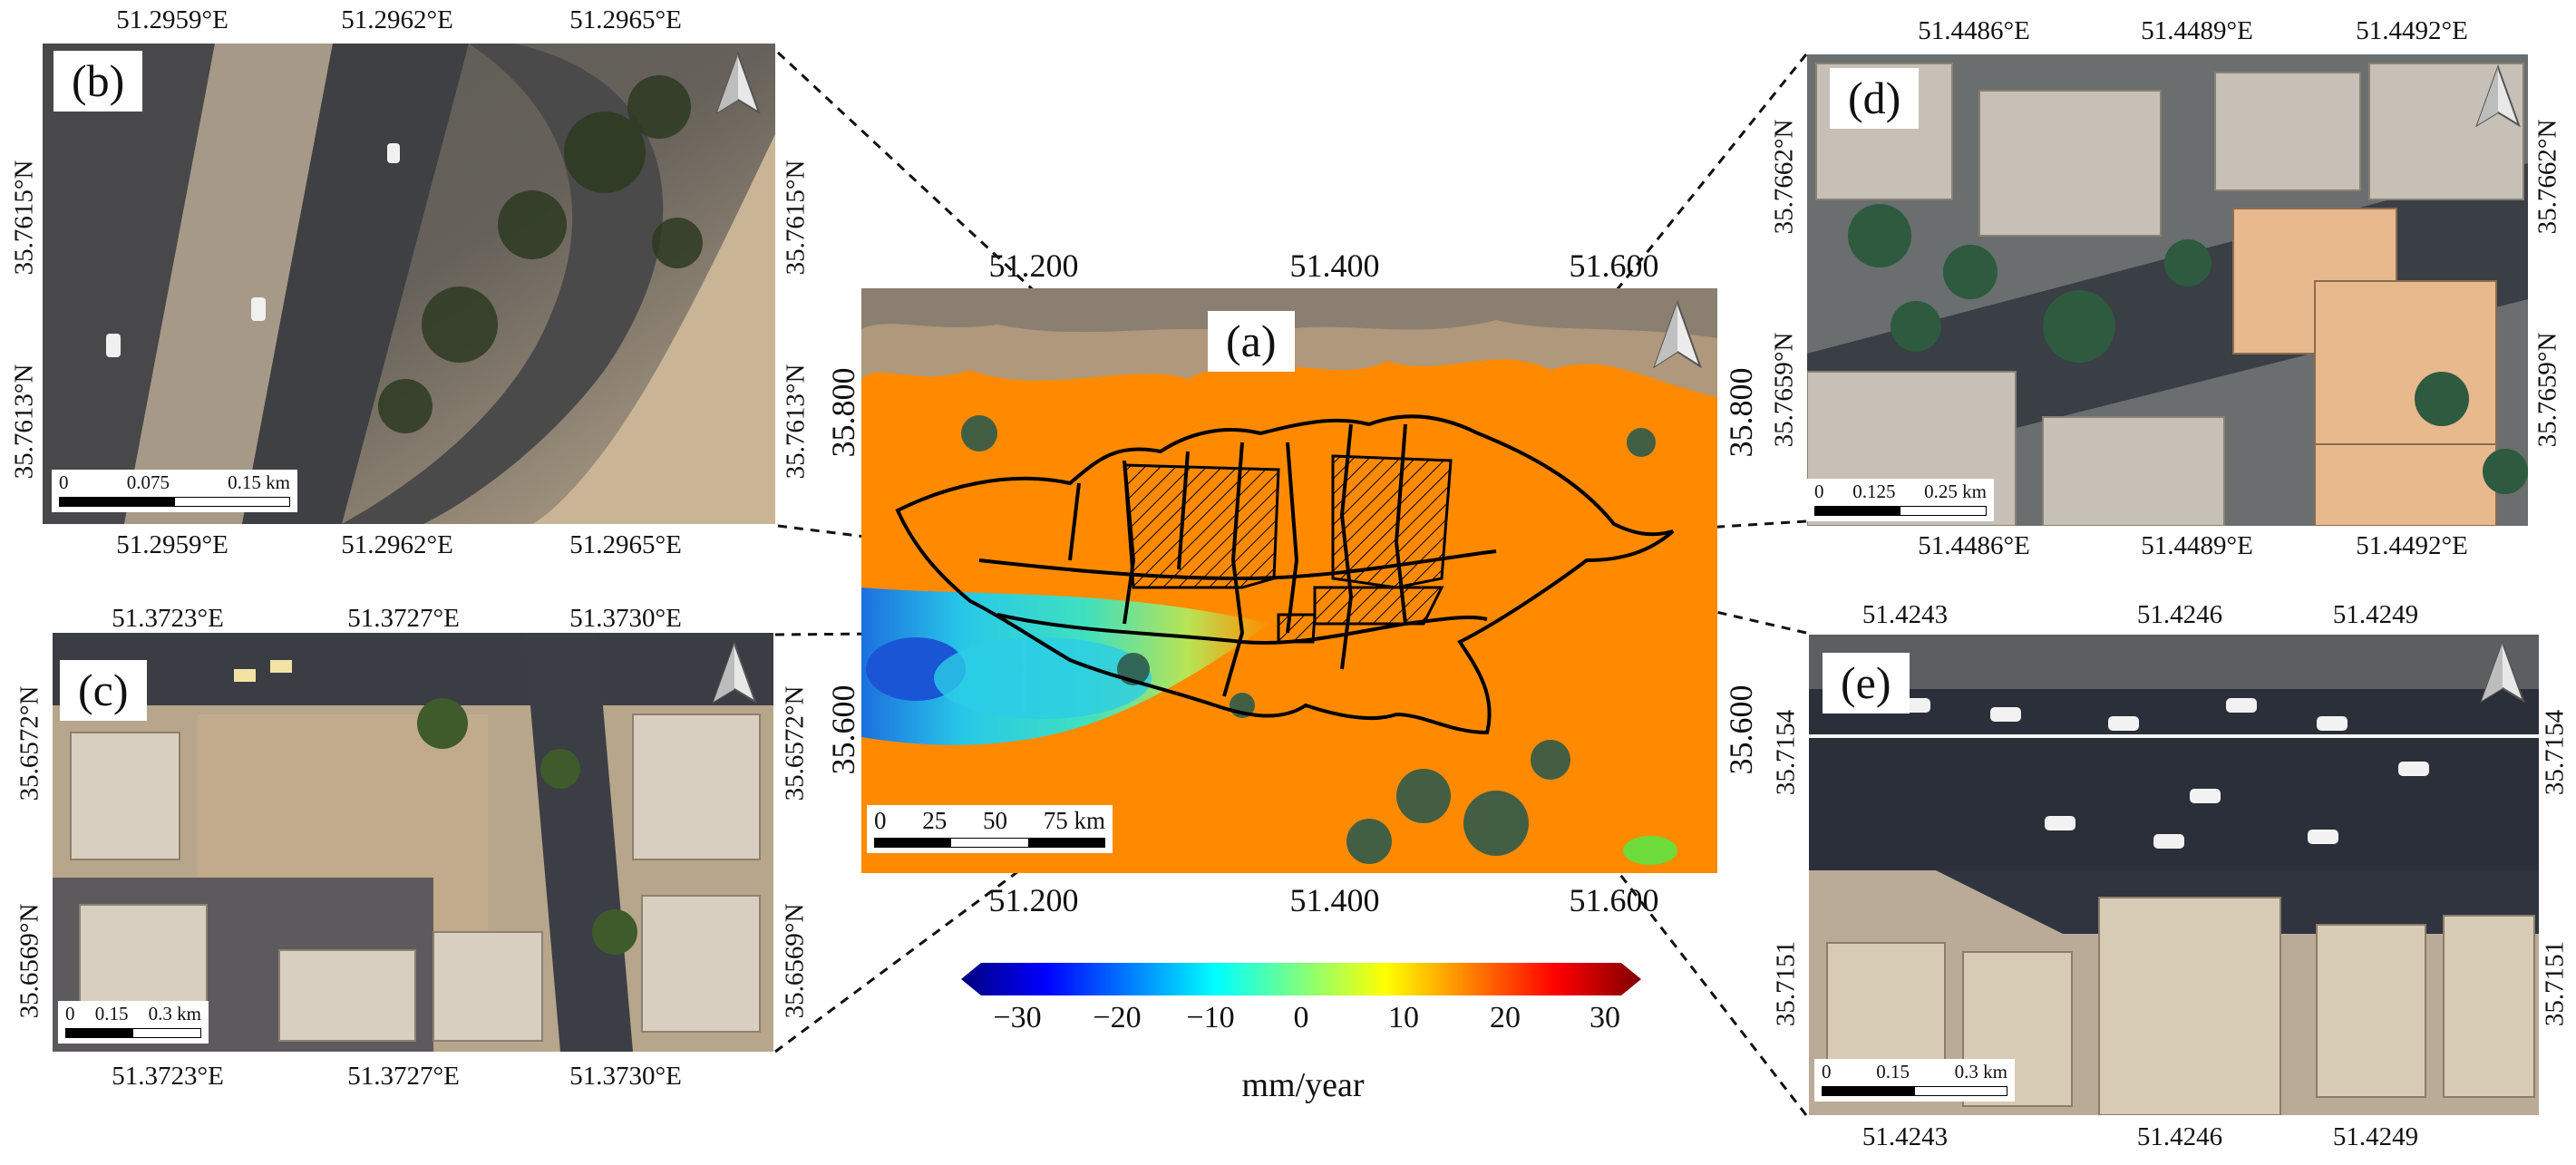 This screenshot has width=2576, height=1165. What do you see at coordinates (1251, 342) in the screenshot?
I see `panel-a-label: (a)` at bounding box center [1251, 342].